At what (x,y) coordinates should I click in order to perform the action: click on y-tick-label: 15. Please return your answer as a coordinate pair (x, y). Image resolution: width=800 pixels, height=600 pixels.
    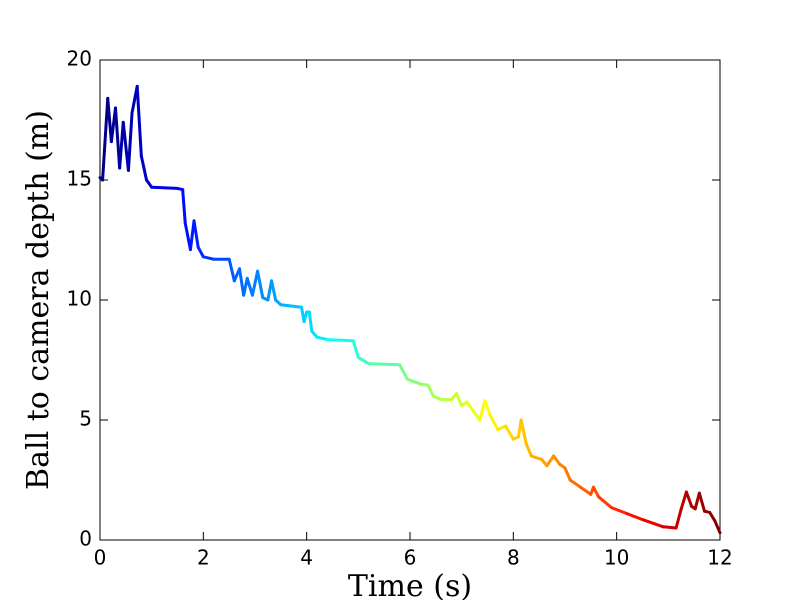
    Looking at the image, I should click on (79, 179).